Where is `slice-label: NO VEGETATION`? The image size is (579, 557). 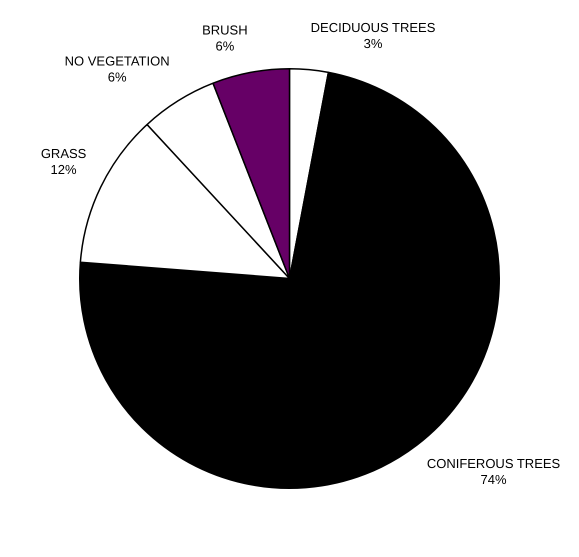 slice-label: NO VEGETATION is located at coordinates (117, 60).